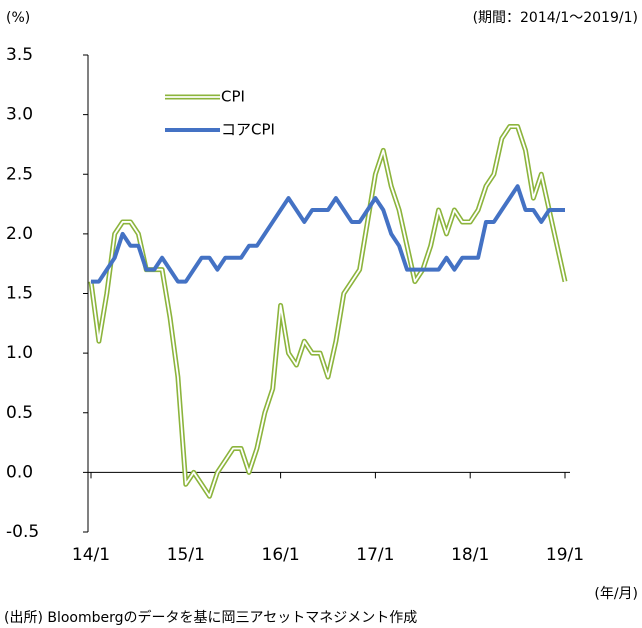 The image size is (642, 628). Describe the element at coordinates (233, 97) in the screenshot. I see `legend-label: CPI` at that location.